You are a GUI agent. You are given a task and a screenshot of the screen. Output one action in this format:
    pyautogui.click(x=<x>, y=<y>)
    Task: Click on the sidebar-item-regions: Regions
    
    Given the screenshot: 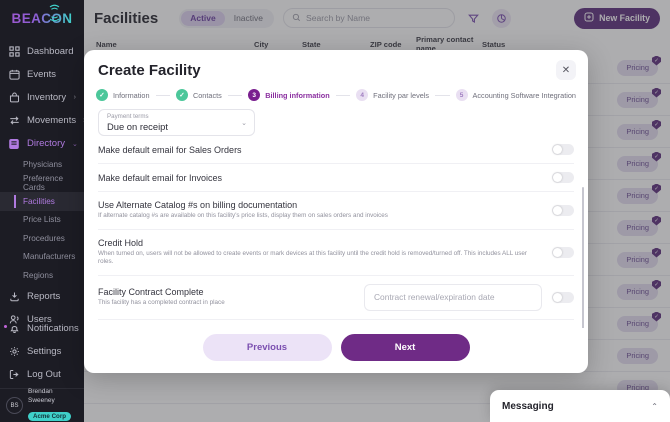 What is the action you would take?
    pyautogui.click(x=42, y=275)
    